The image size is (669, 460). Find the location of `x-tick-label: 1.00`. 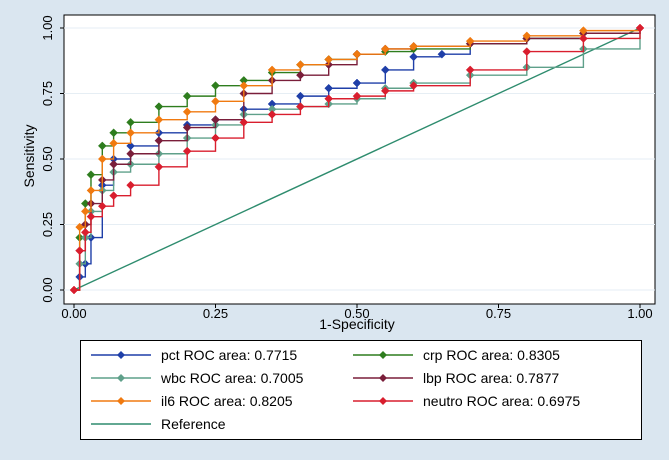

x-tick-label: 1.00 is located at coordinates (639, 313).